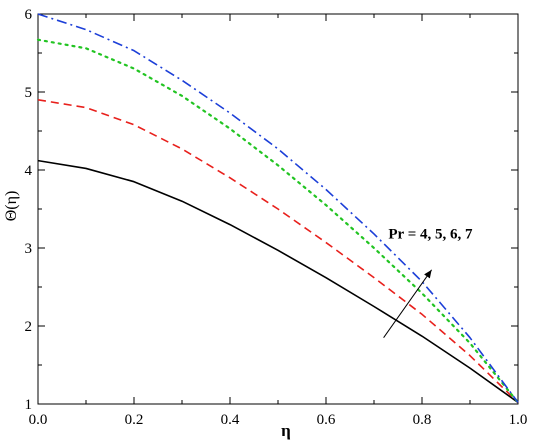  Describe the element at coordinates (29, 249) in the screenshot. I see `y-tick-label: 3` at that location.